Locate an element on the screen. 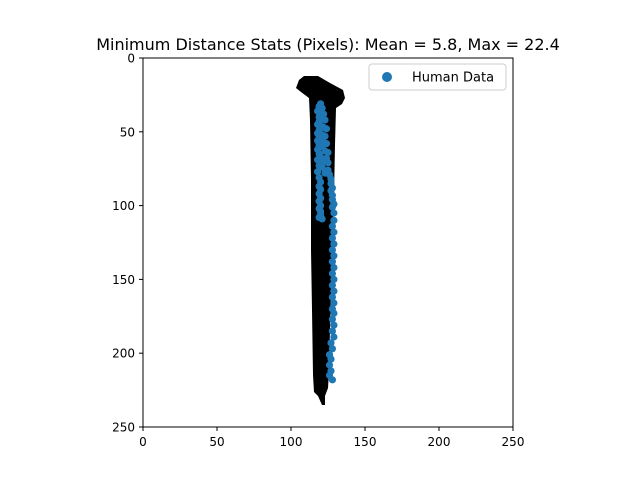 Image resolution: width=640 pixels, height=484 pixels. y-tick-label: 250 is located at coordinates (123, 428).